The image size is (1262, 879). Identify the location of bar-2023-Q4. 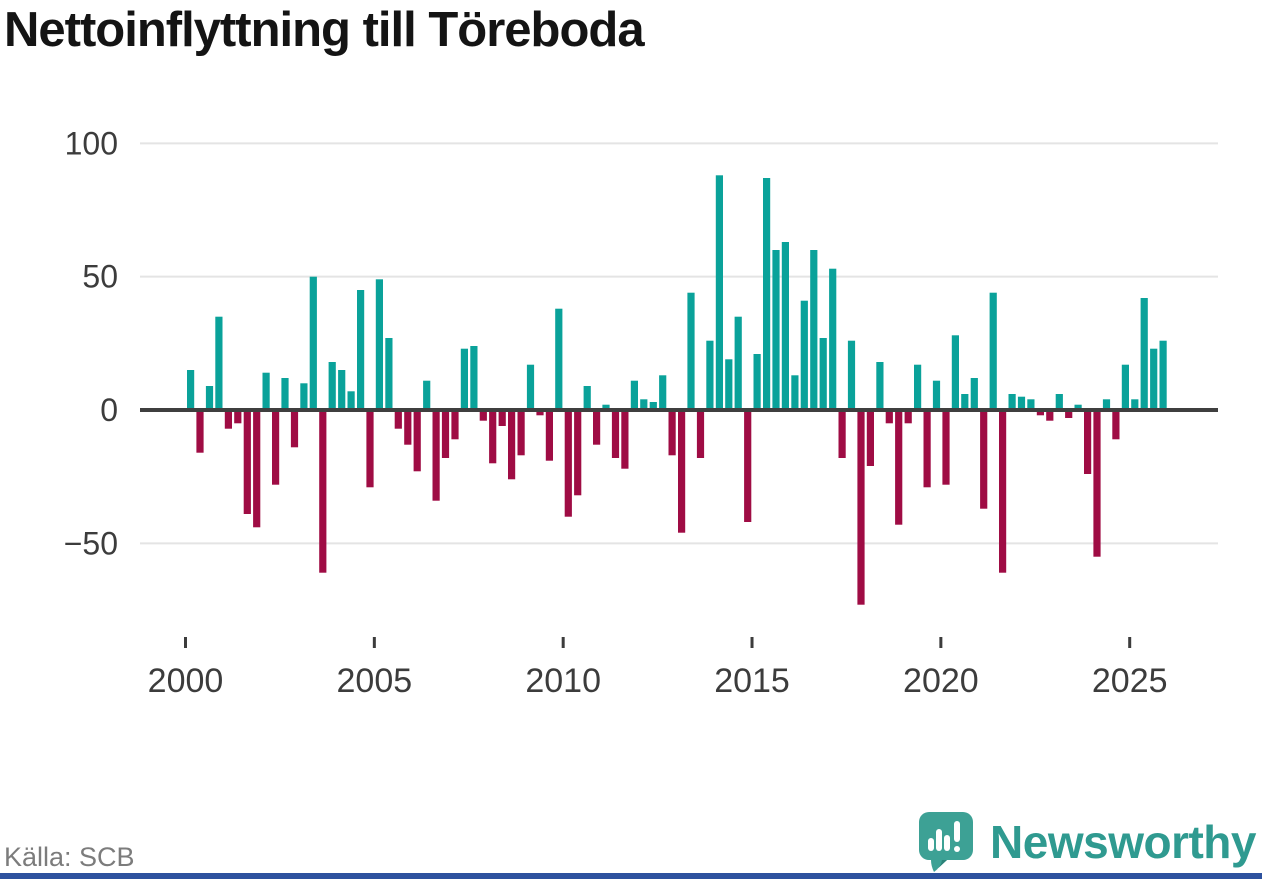
(1088, 442).